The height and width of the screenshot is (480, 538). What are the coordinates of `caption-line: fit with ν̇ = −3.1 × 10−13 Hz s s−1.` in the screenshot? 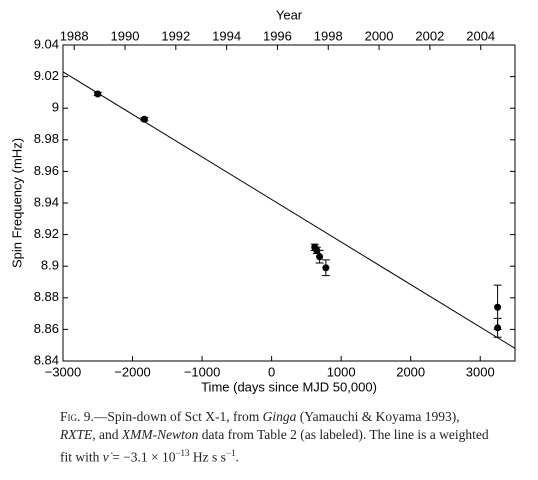 It's located at (274, 455).